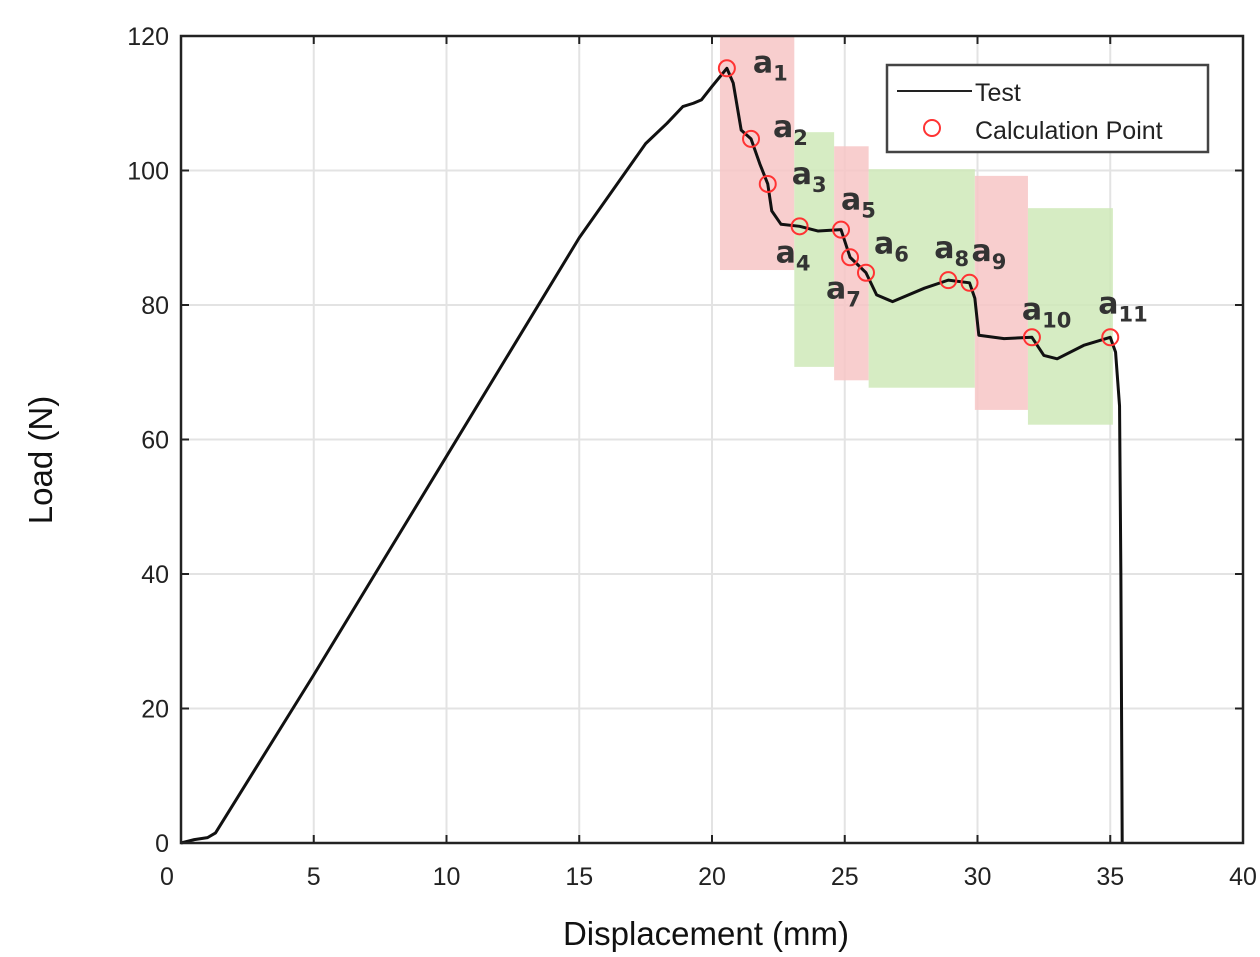 The image size is (1260, 957). Describe the element at coordinates (998, 93) in the screenshot. I see `legend-test-label: Test` at that location.